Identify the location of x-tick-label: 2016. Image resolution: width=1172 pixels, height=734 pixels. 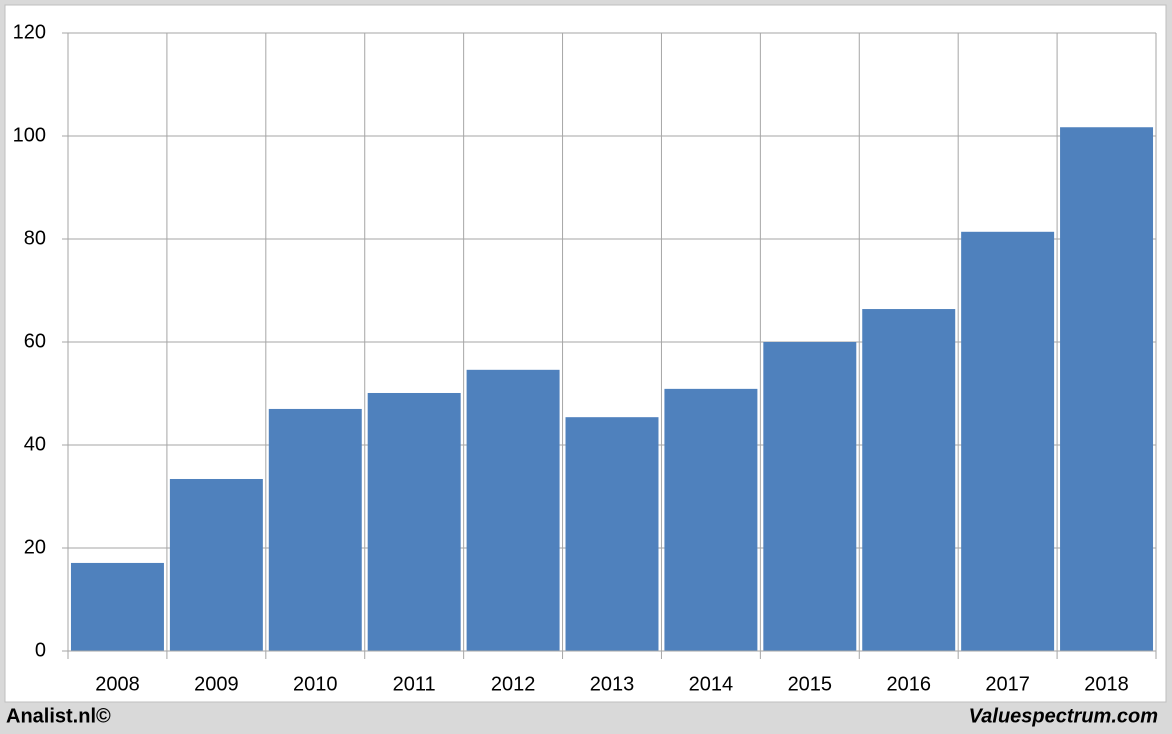
(908, 684).